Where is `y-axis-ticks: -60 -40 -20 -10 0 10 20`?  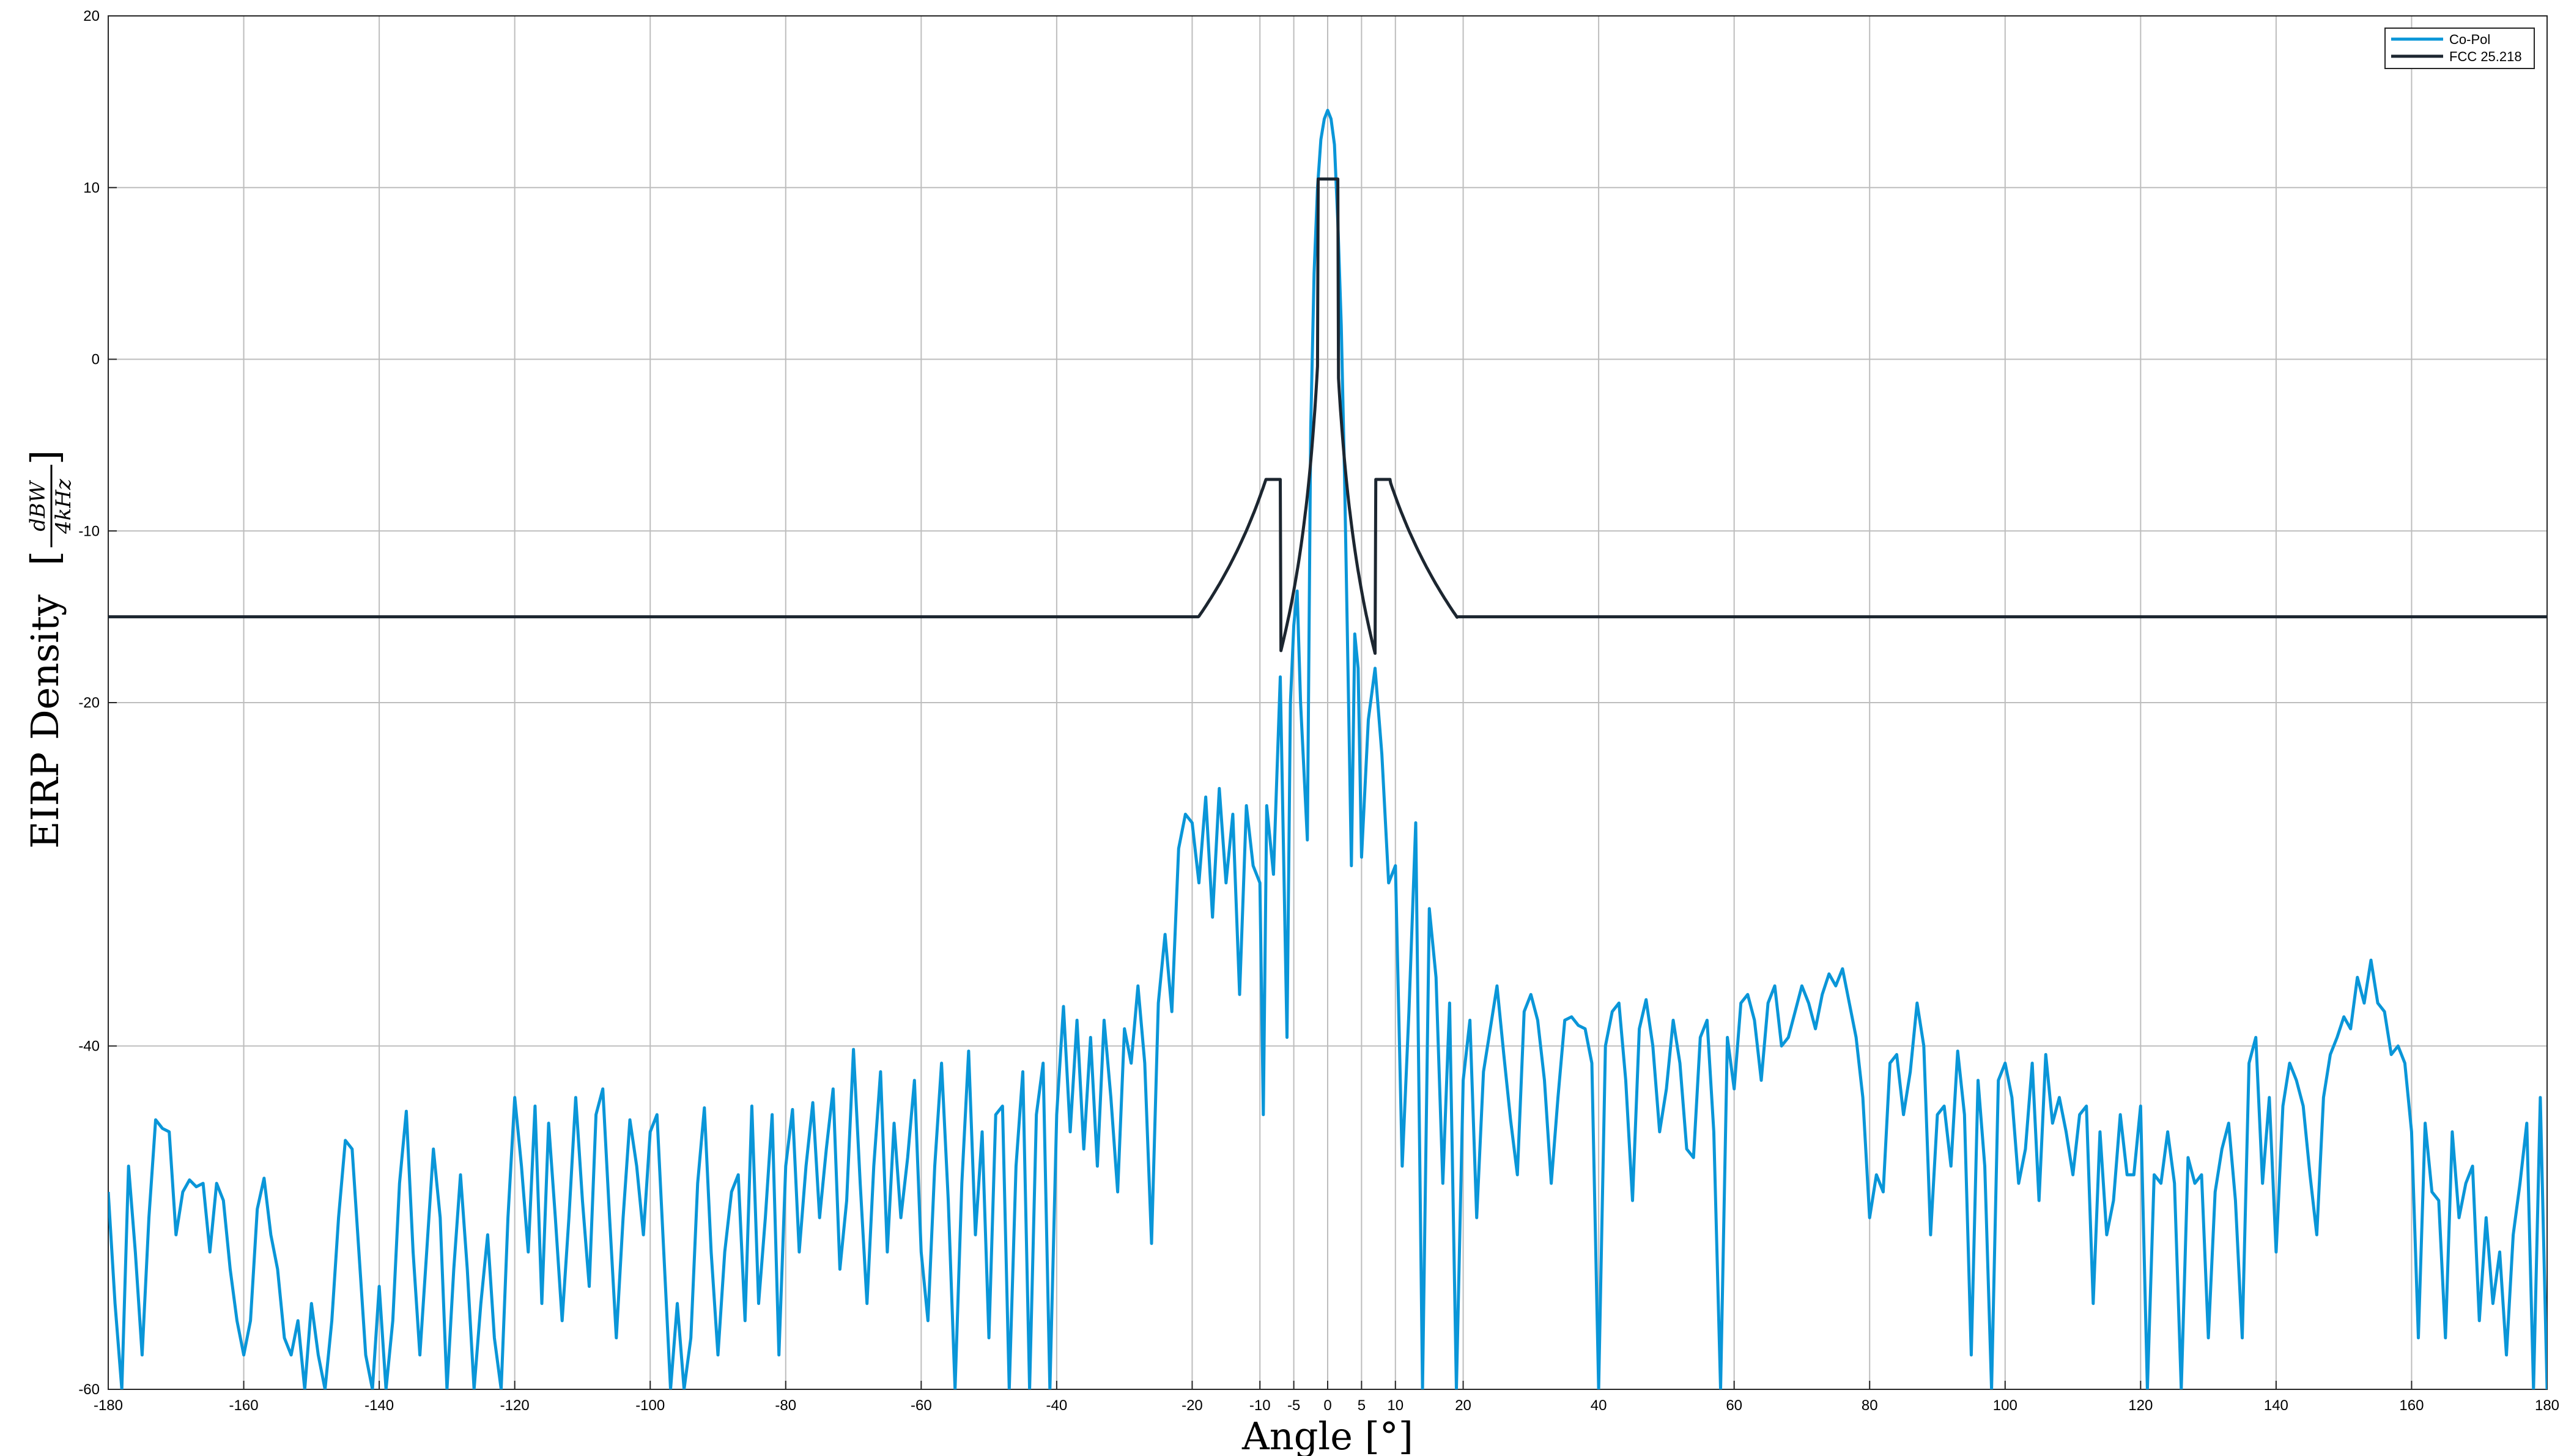 y-axis-ticks: -60 -40 -20 -10 0 10 20 is located at coordinates (97, 703).